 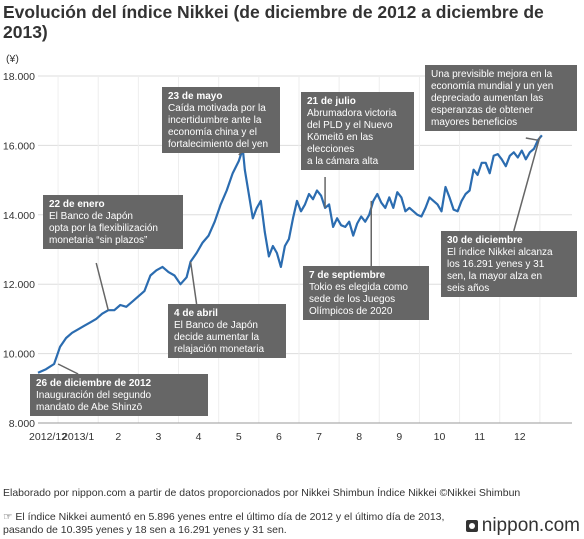 I want to click on x-tick-label: 11, so click(x=479, y=437).